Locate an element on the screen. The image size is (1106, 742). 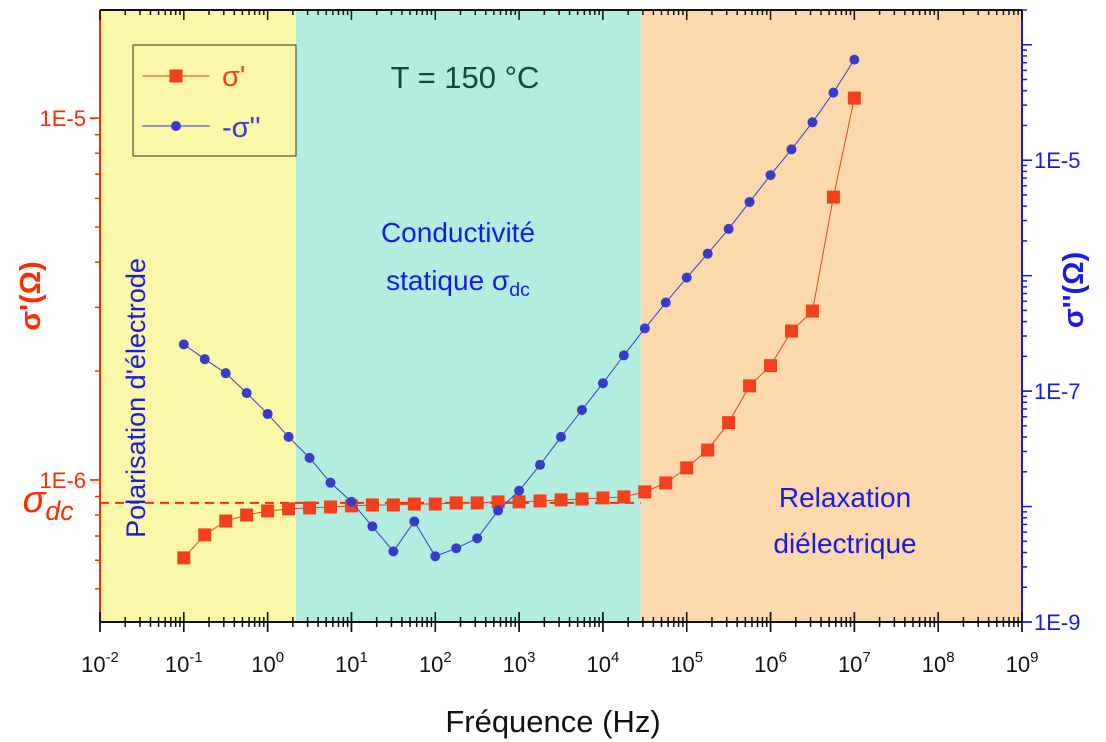
annotation: diélectrique is located at coordinates (844, 543).